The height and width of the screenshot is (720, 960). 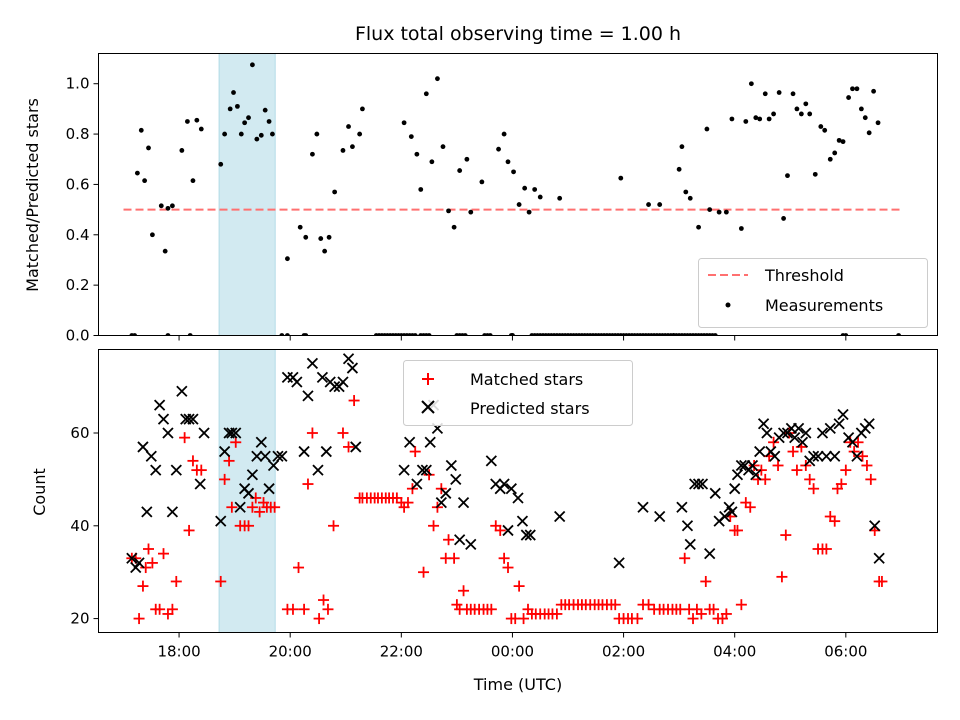 What do you see at coordinates (845, 652) in the screenshot?
I see `x-tick-label: 06:00` at bounding box center [845, 652].